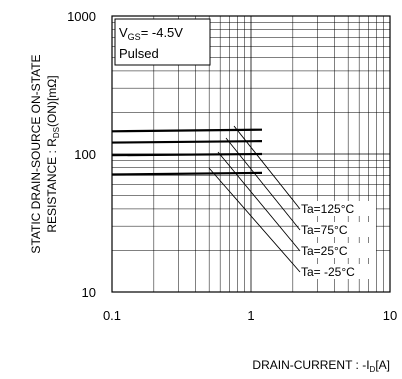 The height and width of the screenshot is (379, 402). What do you see at coordinates (36, 153) in the screenshot?
I see `y-axis-label-line1: STATIC DRAIN-SOURCE ON-STATE` at bounding box center [36, 153].